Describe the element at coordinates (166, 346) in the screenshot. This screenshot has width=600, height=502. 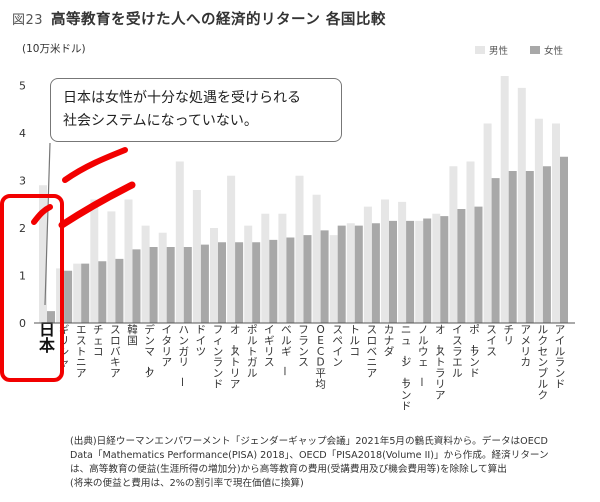
I see `x-tick-label-7: イタリア` at that location.